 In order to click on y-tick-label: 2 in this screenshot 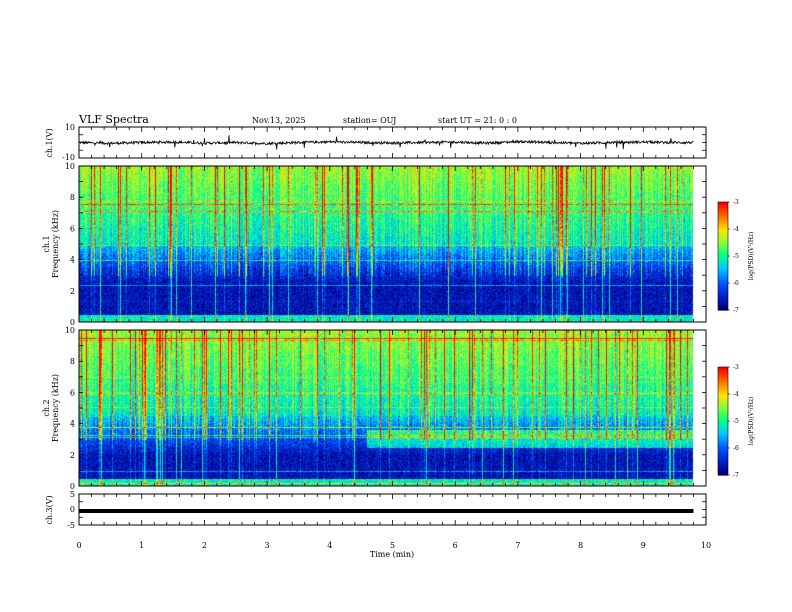, I will do `click(72, 455)`.